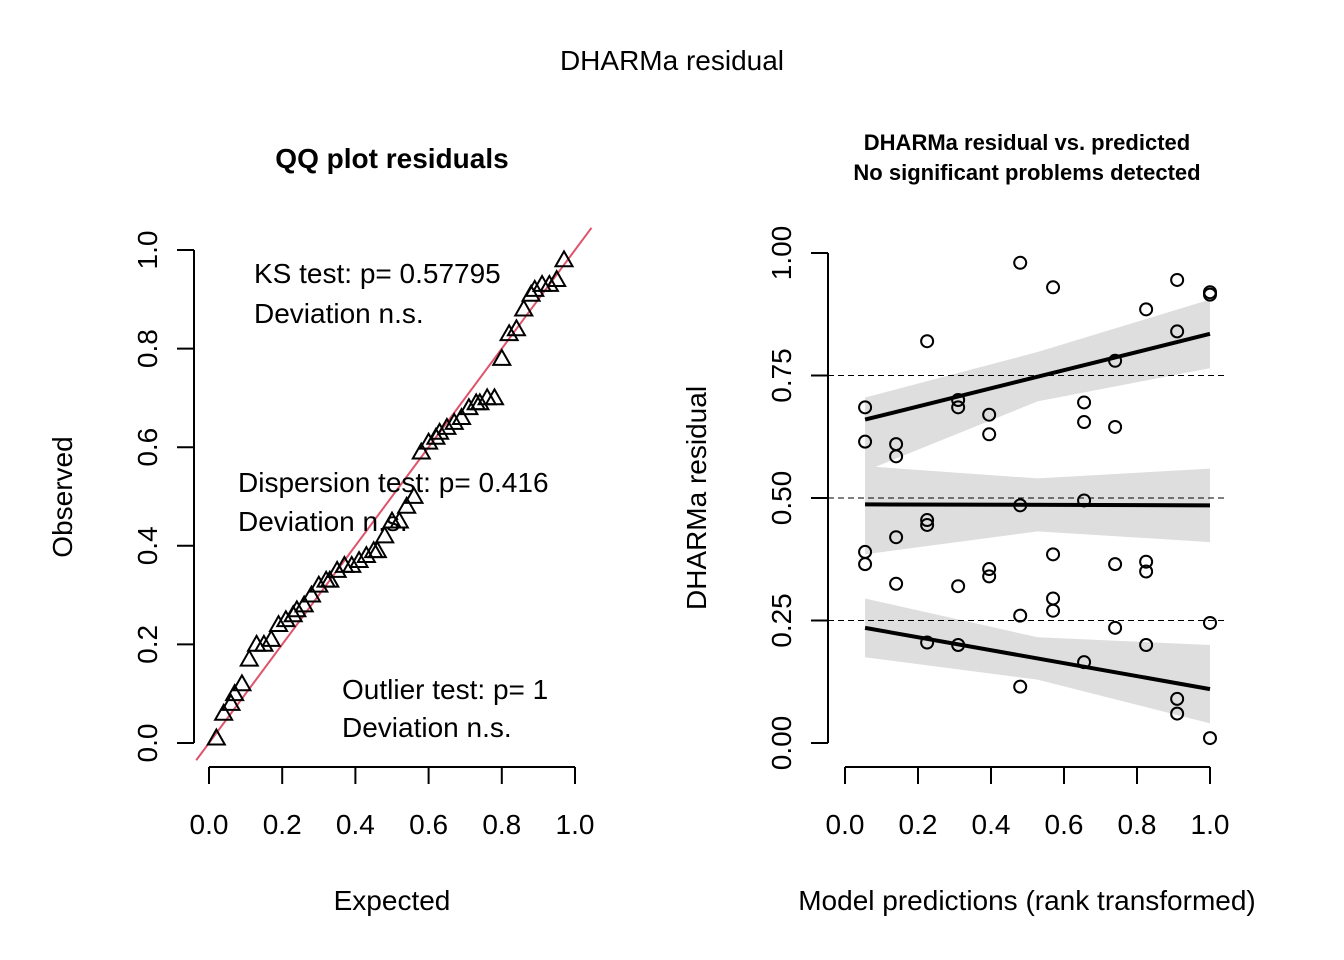 This screenshot has width=1344, height=960. What do you see at coordinates (147, 743) in the screenshot?
I see `qq-y-tick-label: 0.0` at bounding box center [147, 743].